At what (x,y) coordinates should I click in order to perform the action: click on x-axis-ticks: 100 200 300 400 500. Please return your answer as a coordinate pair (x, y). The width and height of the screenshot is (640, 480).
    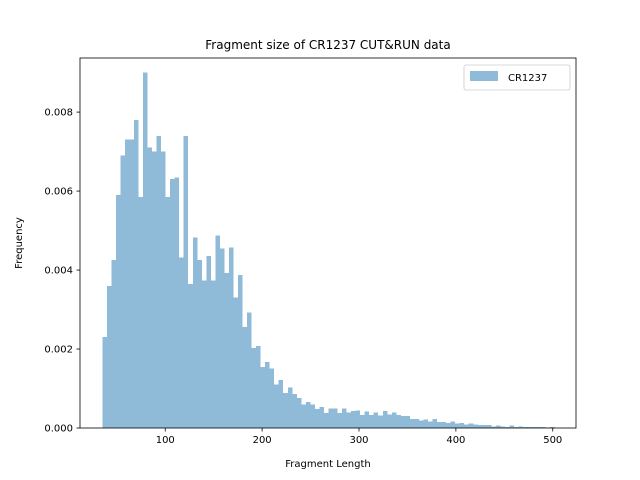
    Looking at the image, I should click on (359, 437).